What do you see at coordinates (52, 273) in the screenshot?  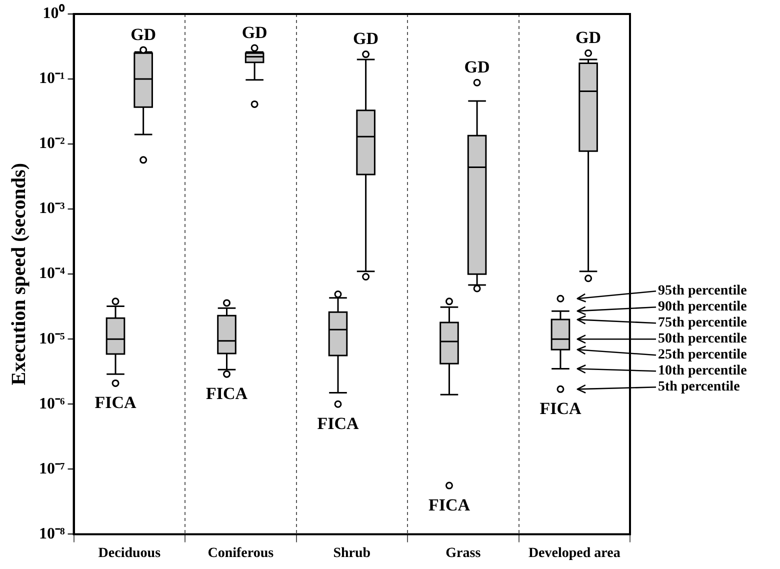 I see `y-tick-label: 10⁻⁴` at bounding box center [52, 273].